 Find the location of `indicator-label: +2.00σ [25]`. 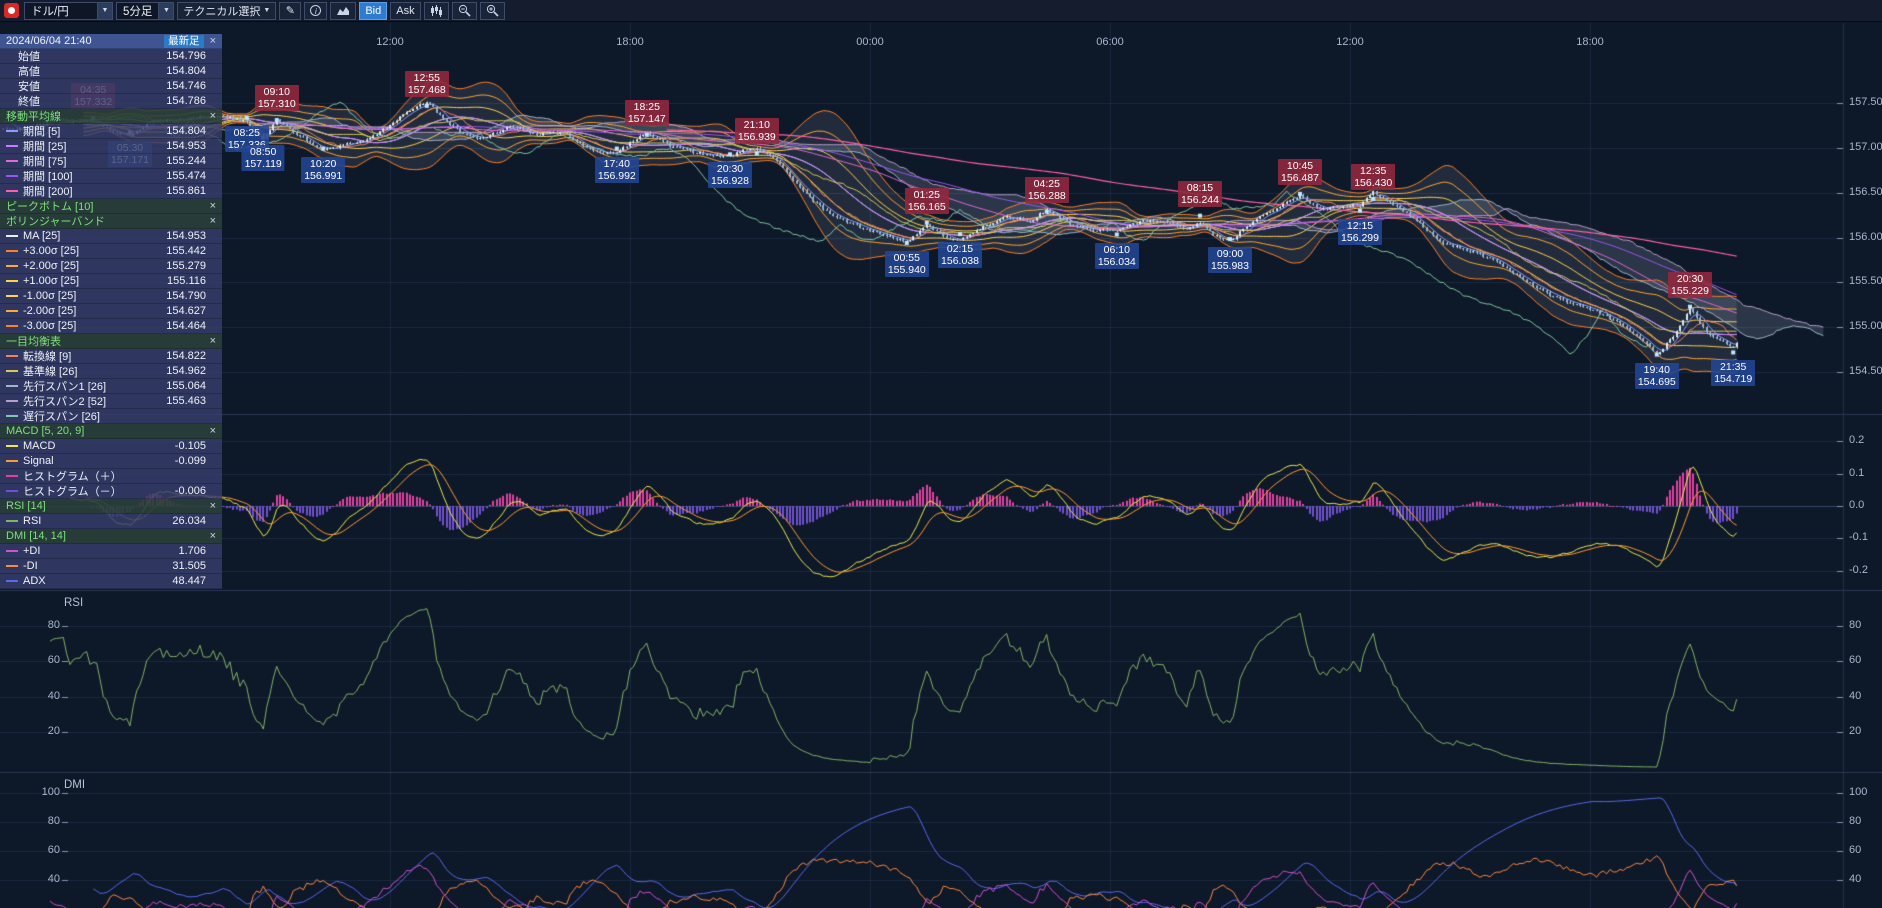

indicator-label: +2.00σ [25] is located at coordinates (51, 266).